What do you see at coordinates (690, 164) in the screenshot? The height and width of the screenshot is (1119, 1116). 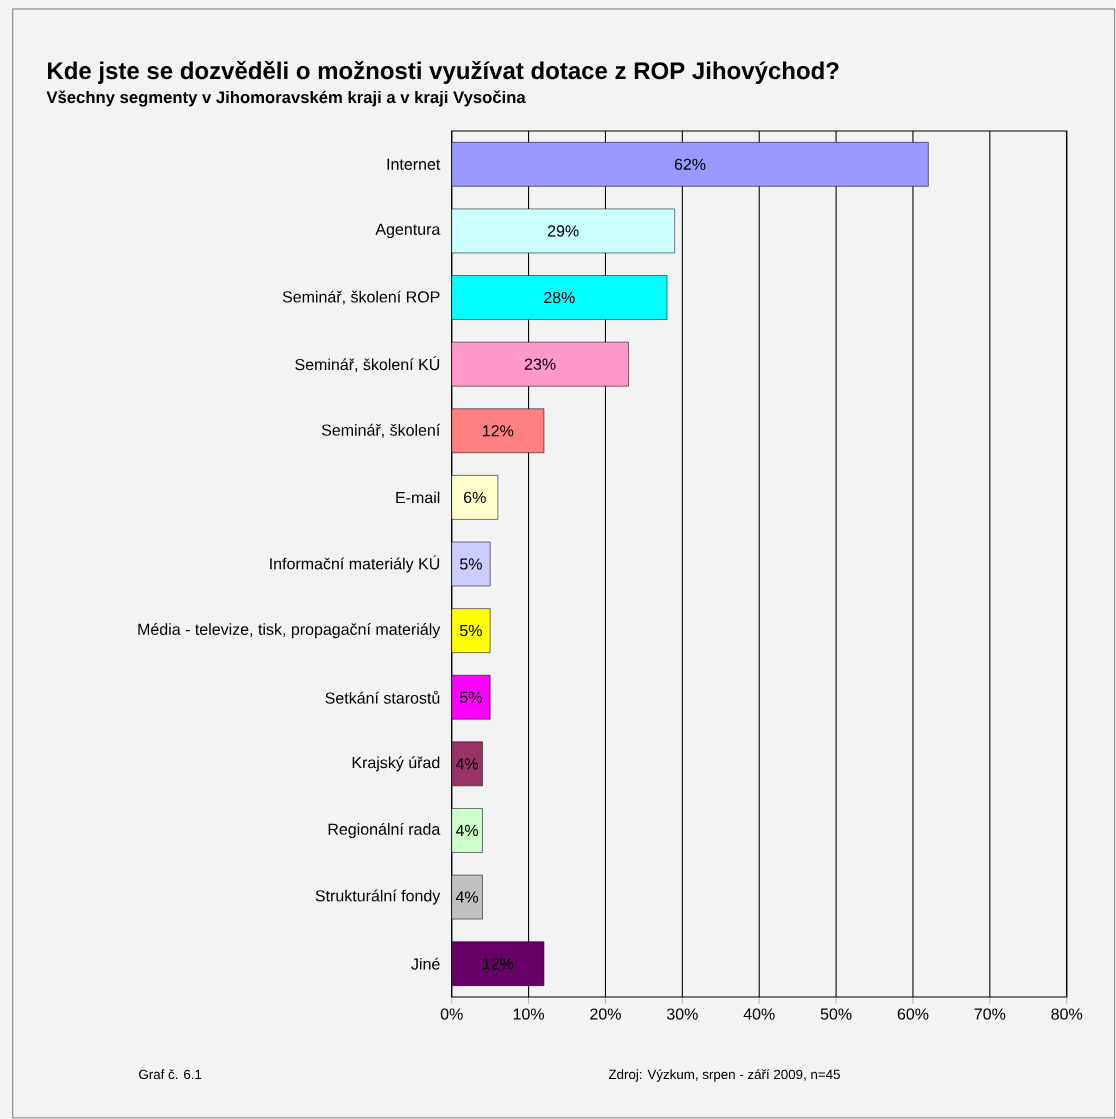 I see `data-label: 62%` at bounding box center [690, 164].